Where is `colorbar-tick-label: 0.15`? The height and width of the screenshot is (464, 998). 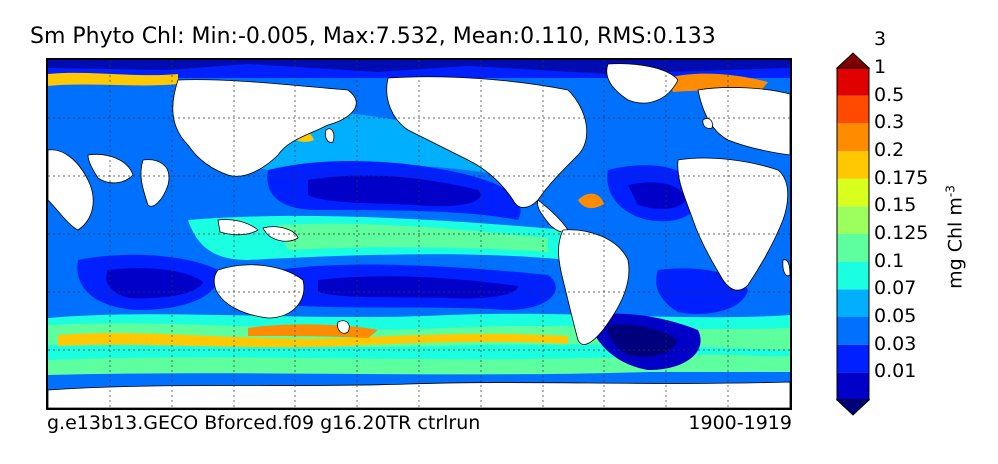 colorbar-tick-label: 0.15 is located at coordinates (895, 205).